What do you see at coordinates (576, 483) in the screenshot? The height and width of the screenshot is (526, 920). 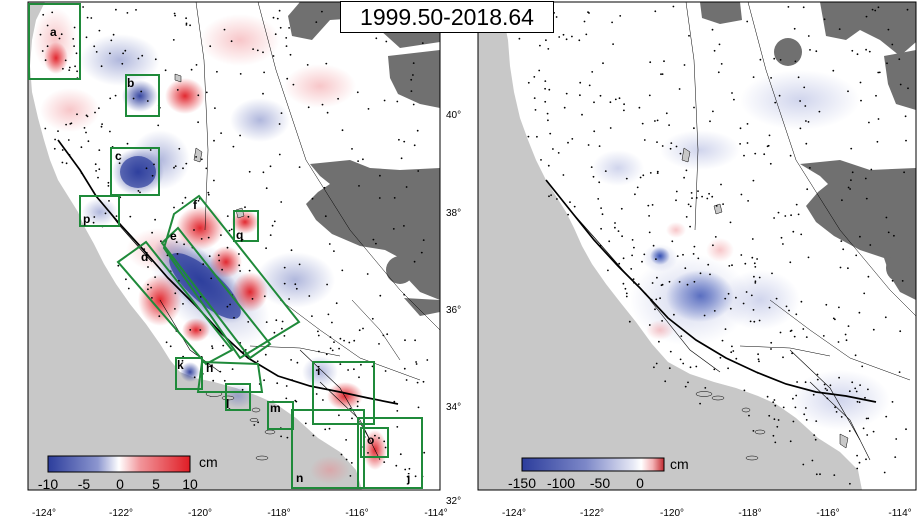 I see `right-colorbar-ticks: -150 -100 -50 0` at bounding box center [576, 483].